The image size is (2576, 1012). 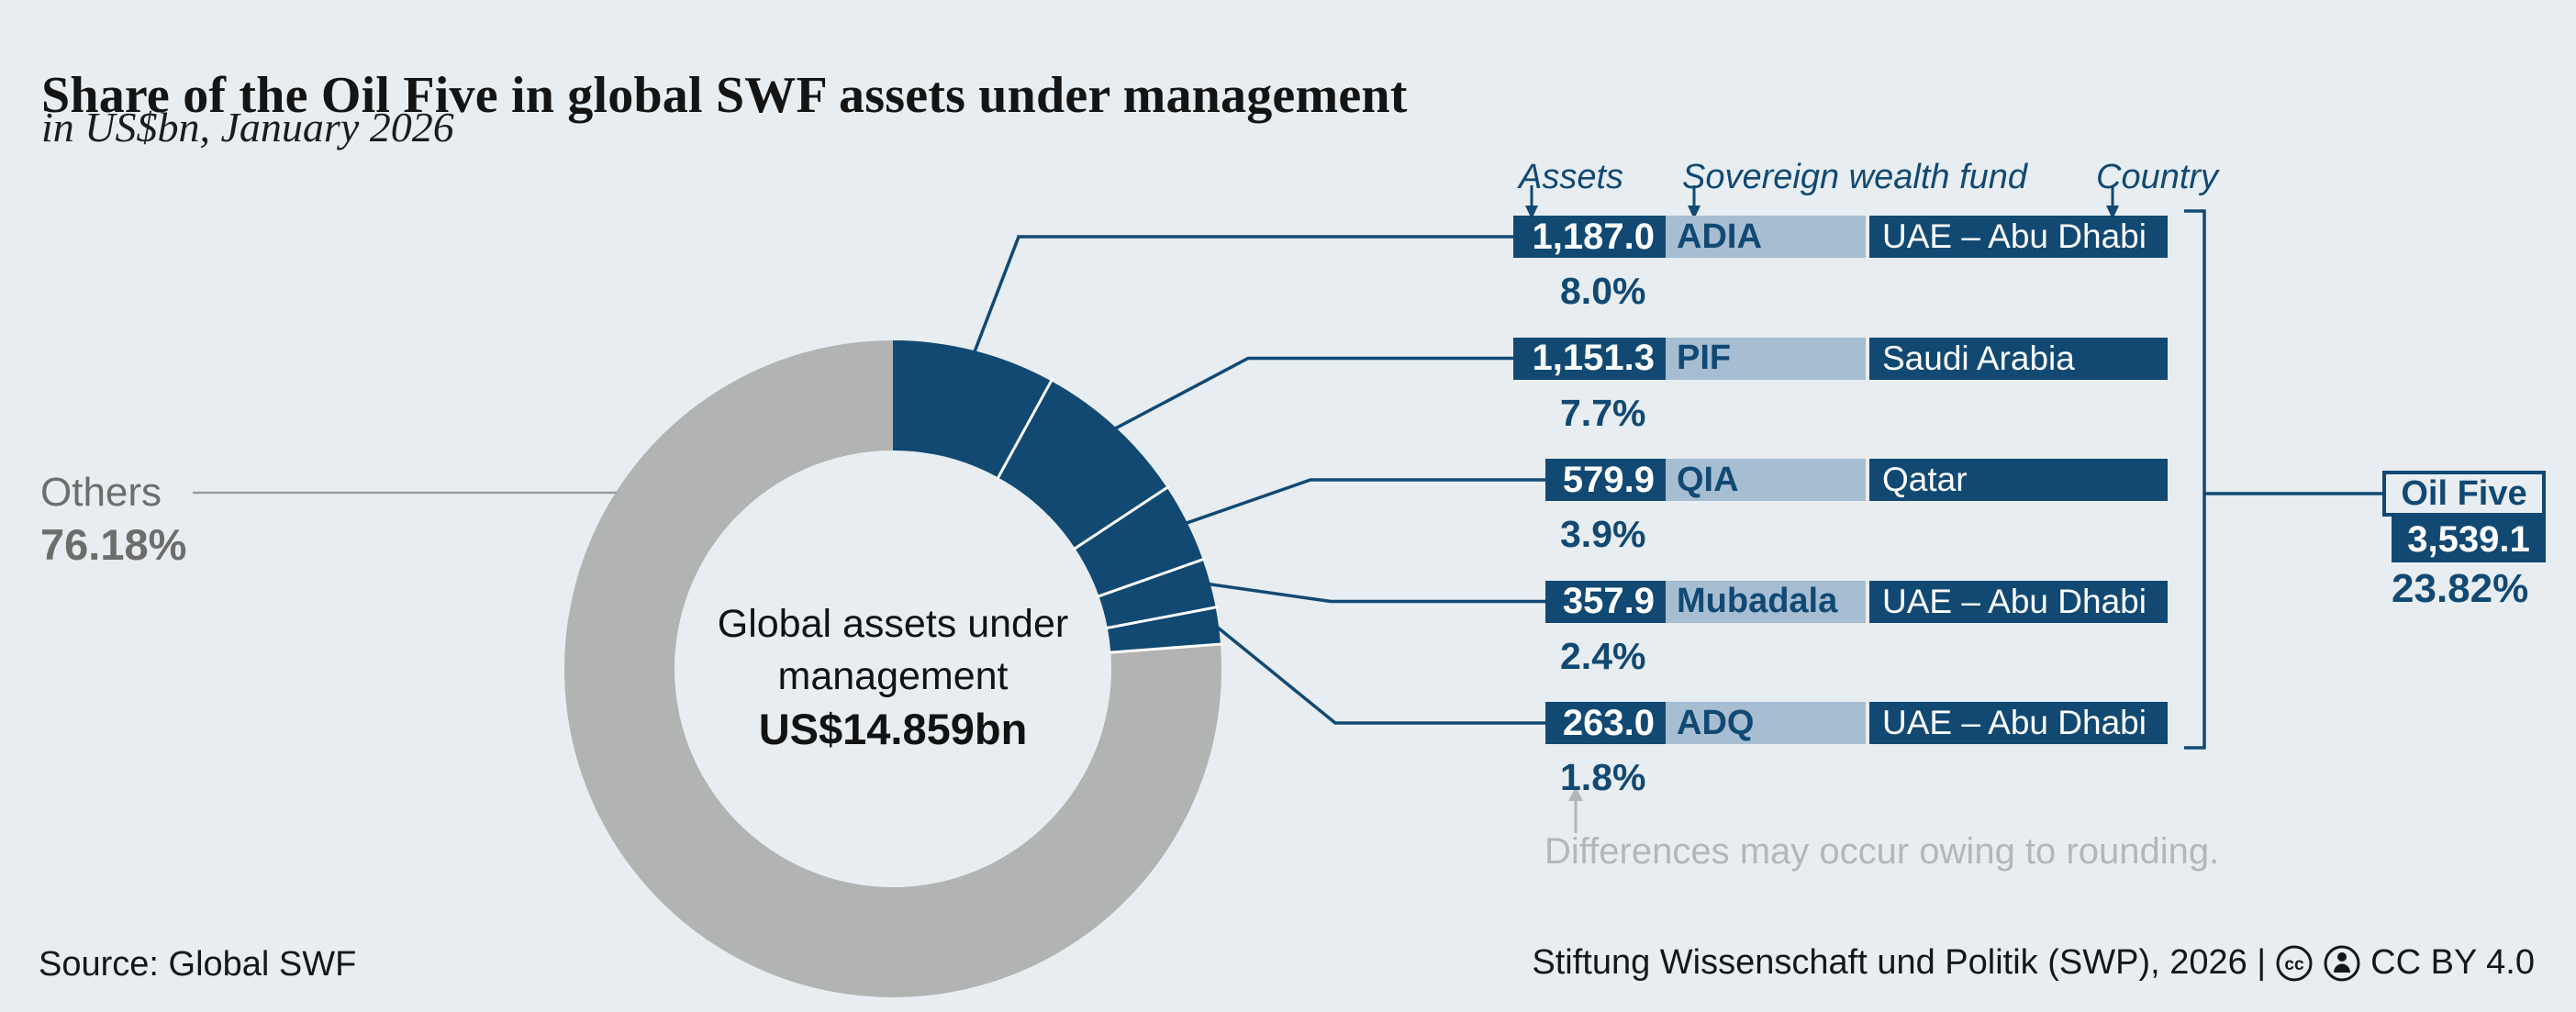 I want to click on center-label-line1: Global assets under, so click(x=893, y=624).